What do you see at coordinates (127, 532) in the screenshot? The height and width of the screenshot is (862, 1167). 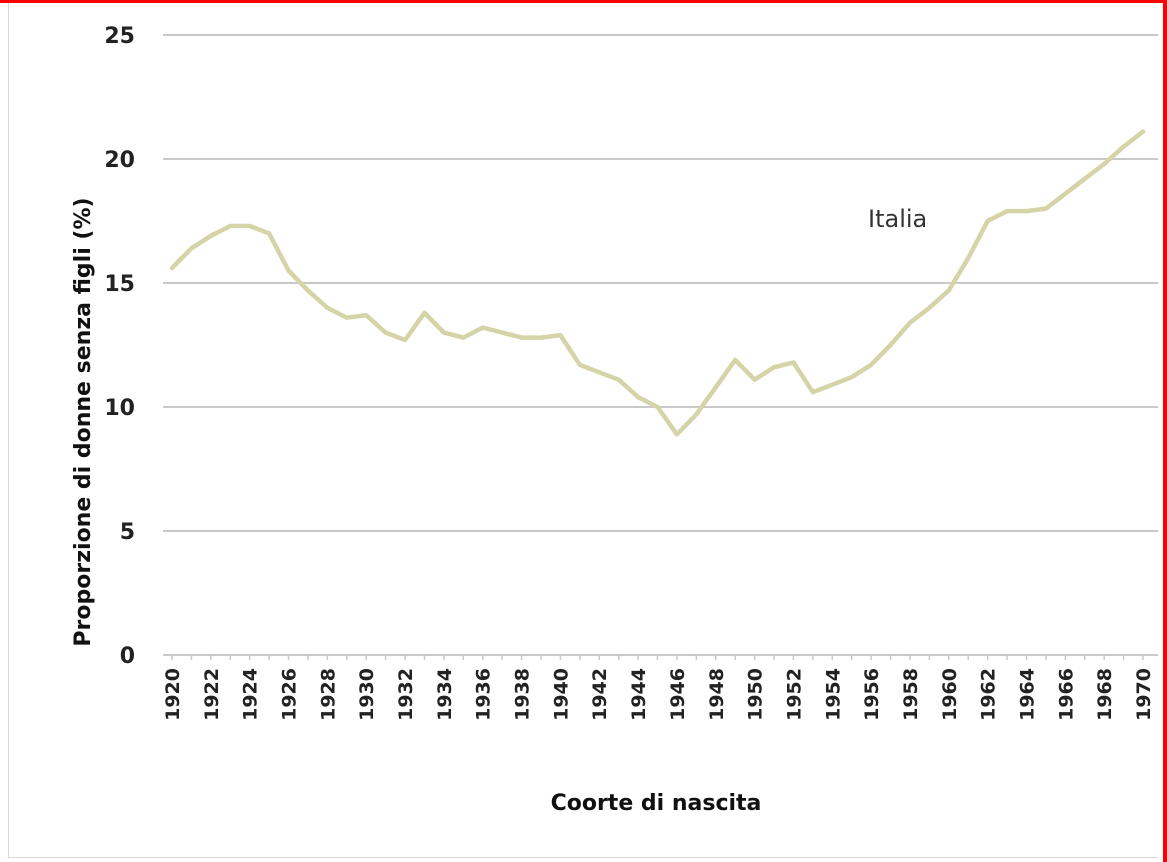 I see `y-tick-5: 5` at bounding box center [127, 532].